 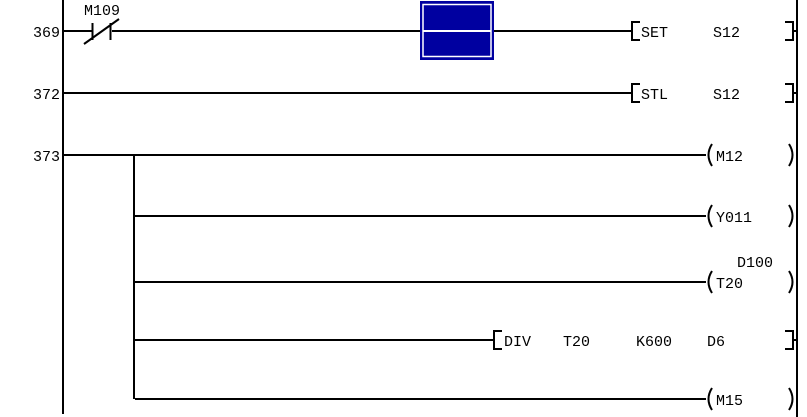 I want to click on instruction-operand: T20, so click(x=576, y=342).